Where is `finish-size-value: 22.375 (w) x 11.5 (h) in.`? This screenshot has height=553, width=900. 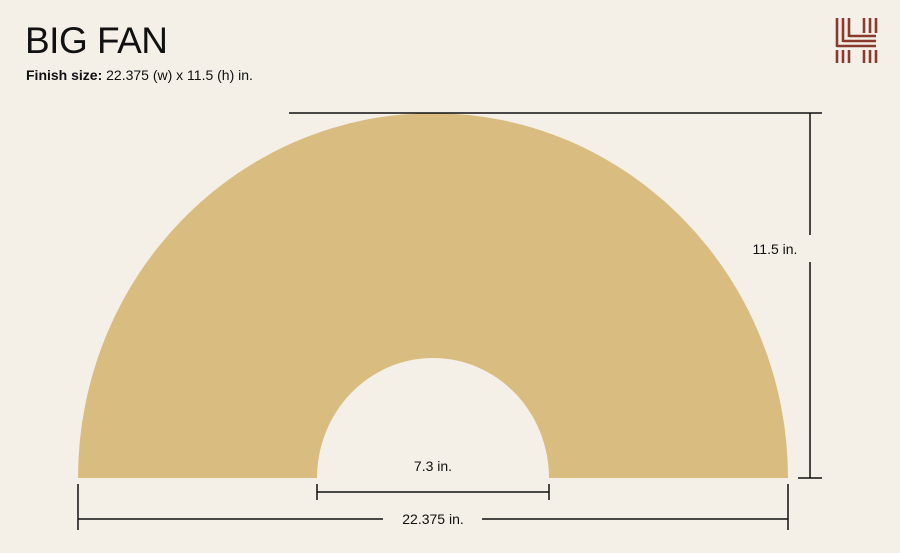 finish-size-value: 22.375 (w) x 11.5 (h) in. is located at coordinates (177, 75).